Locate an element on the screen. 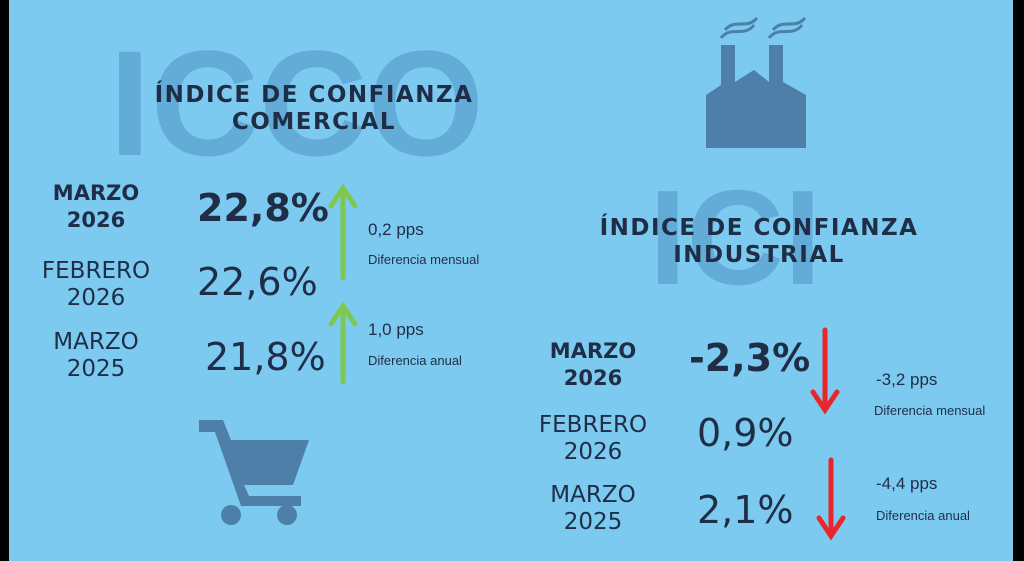 This screenshot has height=561, width=1024. watermark: ICCO is located at coordinates (296, 103).